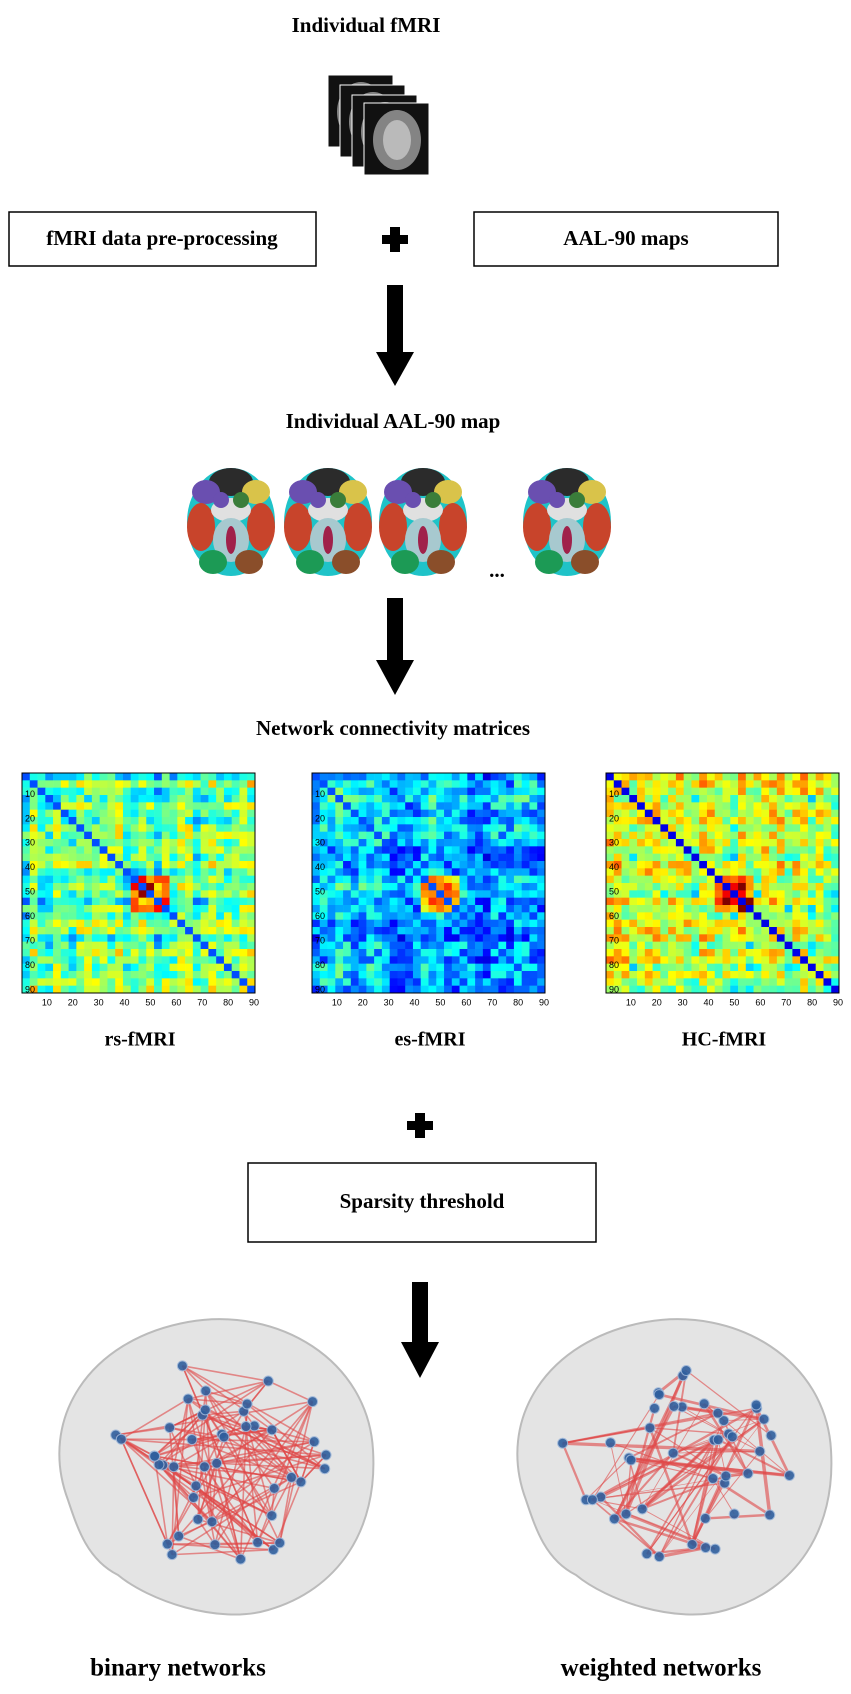  Describe the element at coordinates (310, 562) in the screenshot. I see `aal-region` at that location.